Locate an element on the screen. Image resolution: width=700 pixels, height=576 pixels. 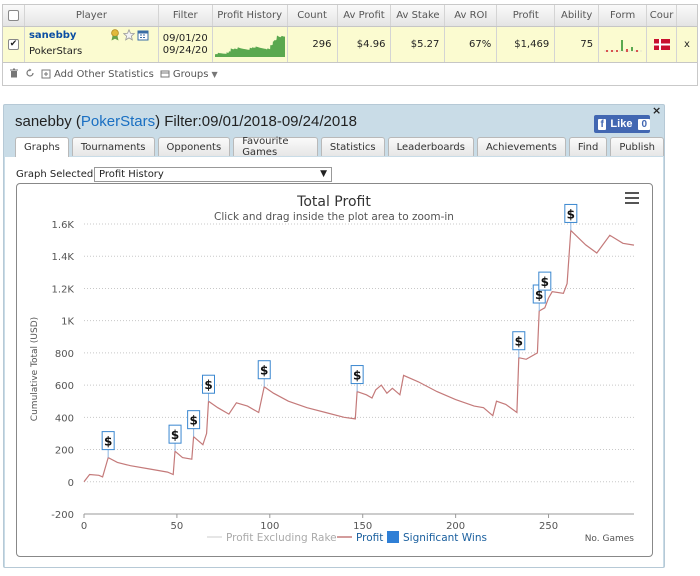
select-all-cell is located at coordinates (14, 15).